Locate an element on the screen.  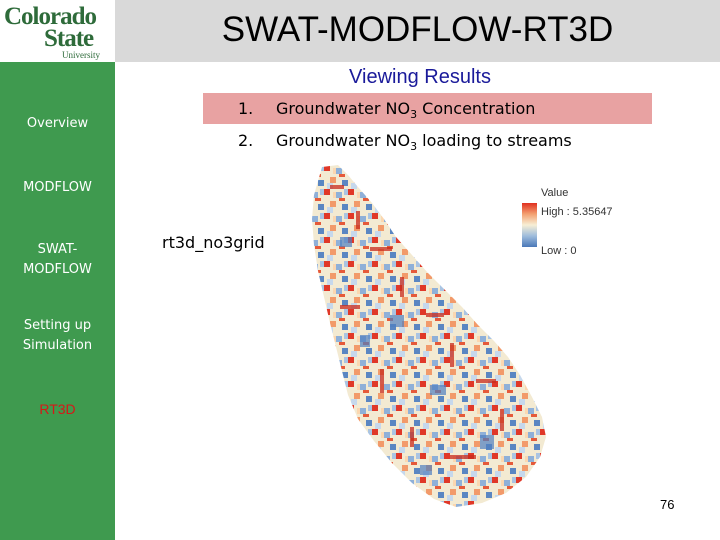
university-logo: Colorado State University is located at coordinates (57, 31).